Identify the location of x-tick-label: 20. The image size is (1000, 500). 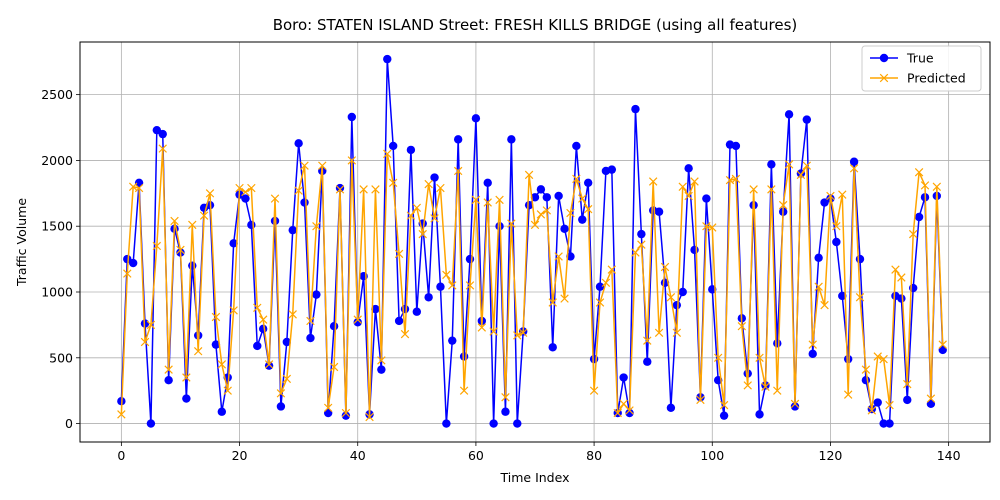
(240, 455).